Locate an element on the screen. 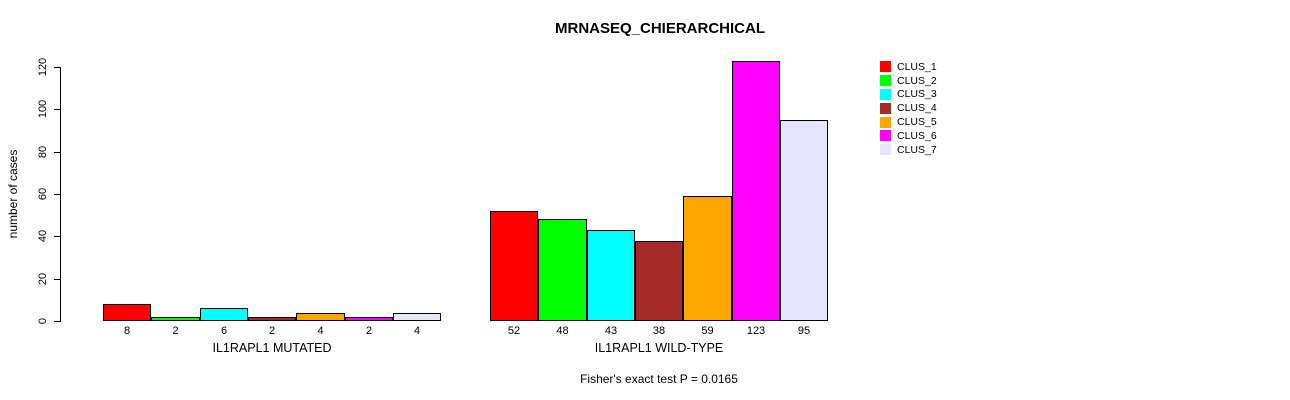 Image resolution: width=1290 pixels, height=400 pixels. bar-value-label: 48 is located at coordinates (562, 331).